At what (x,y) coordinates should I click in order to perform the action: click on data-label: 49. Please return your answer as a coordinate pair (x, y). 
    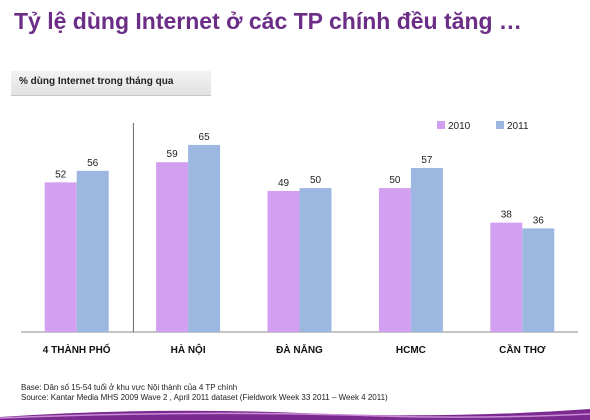
    Looking at the image, I should click on (284, 183).